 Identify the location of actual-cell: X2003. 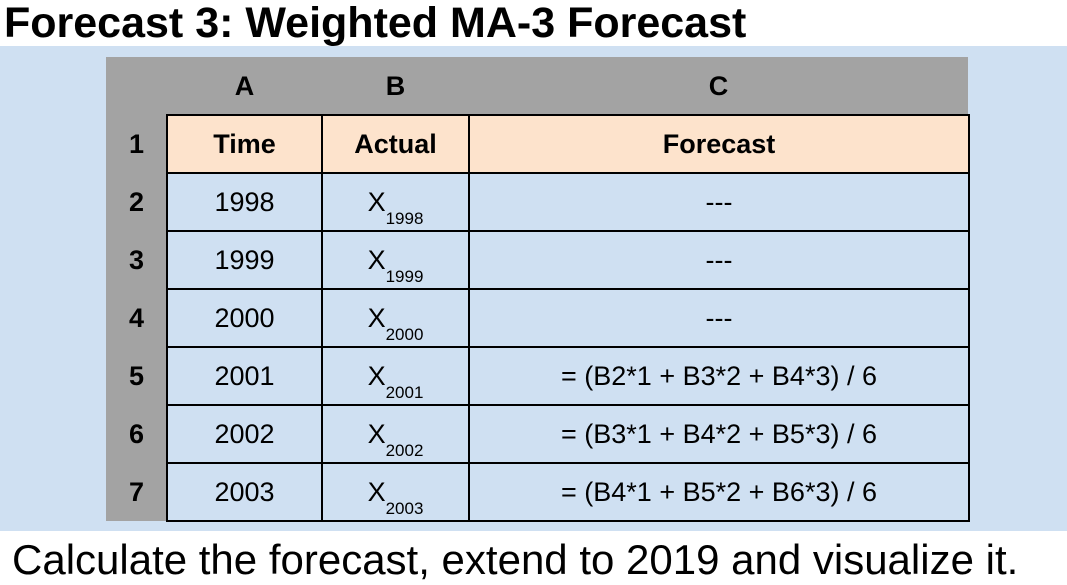
(395, 492).